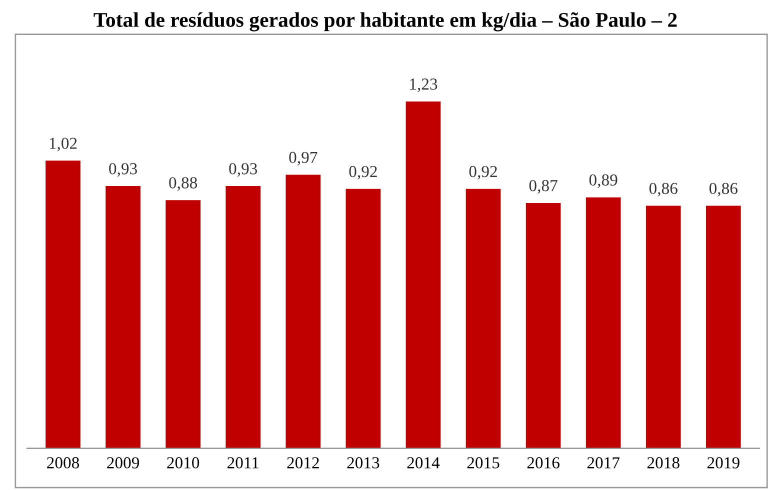  I want to click on data-label: 1,02, so click(63, 145).